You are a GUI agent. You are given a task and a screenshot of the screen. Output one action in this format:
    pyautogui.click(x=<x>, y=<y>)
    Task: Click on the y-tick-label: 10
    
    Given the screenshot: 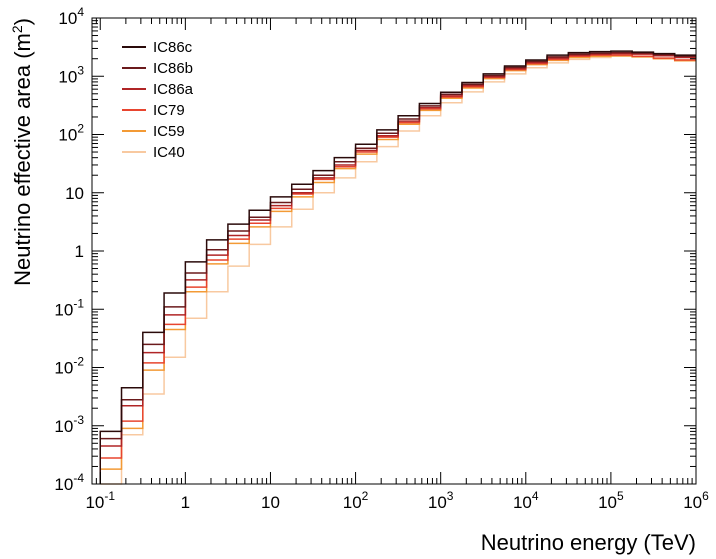 What is the action you would take?
    pyautogui.click(x=74, y=193)
    